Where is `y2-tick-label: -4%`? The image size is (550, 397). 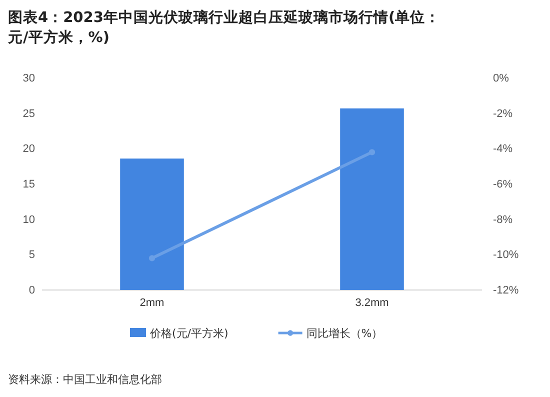
y2-tick-label: -4% is located at coordinates (503, 149).